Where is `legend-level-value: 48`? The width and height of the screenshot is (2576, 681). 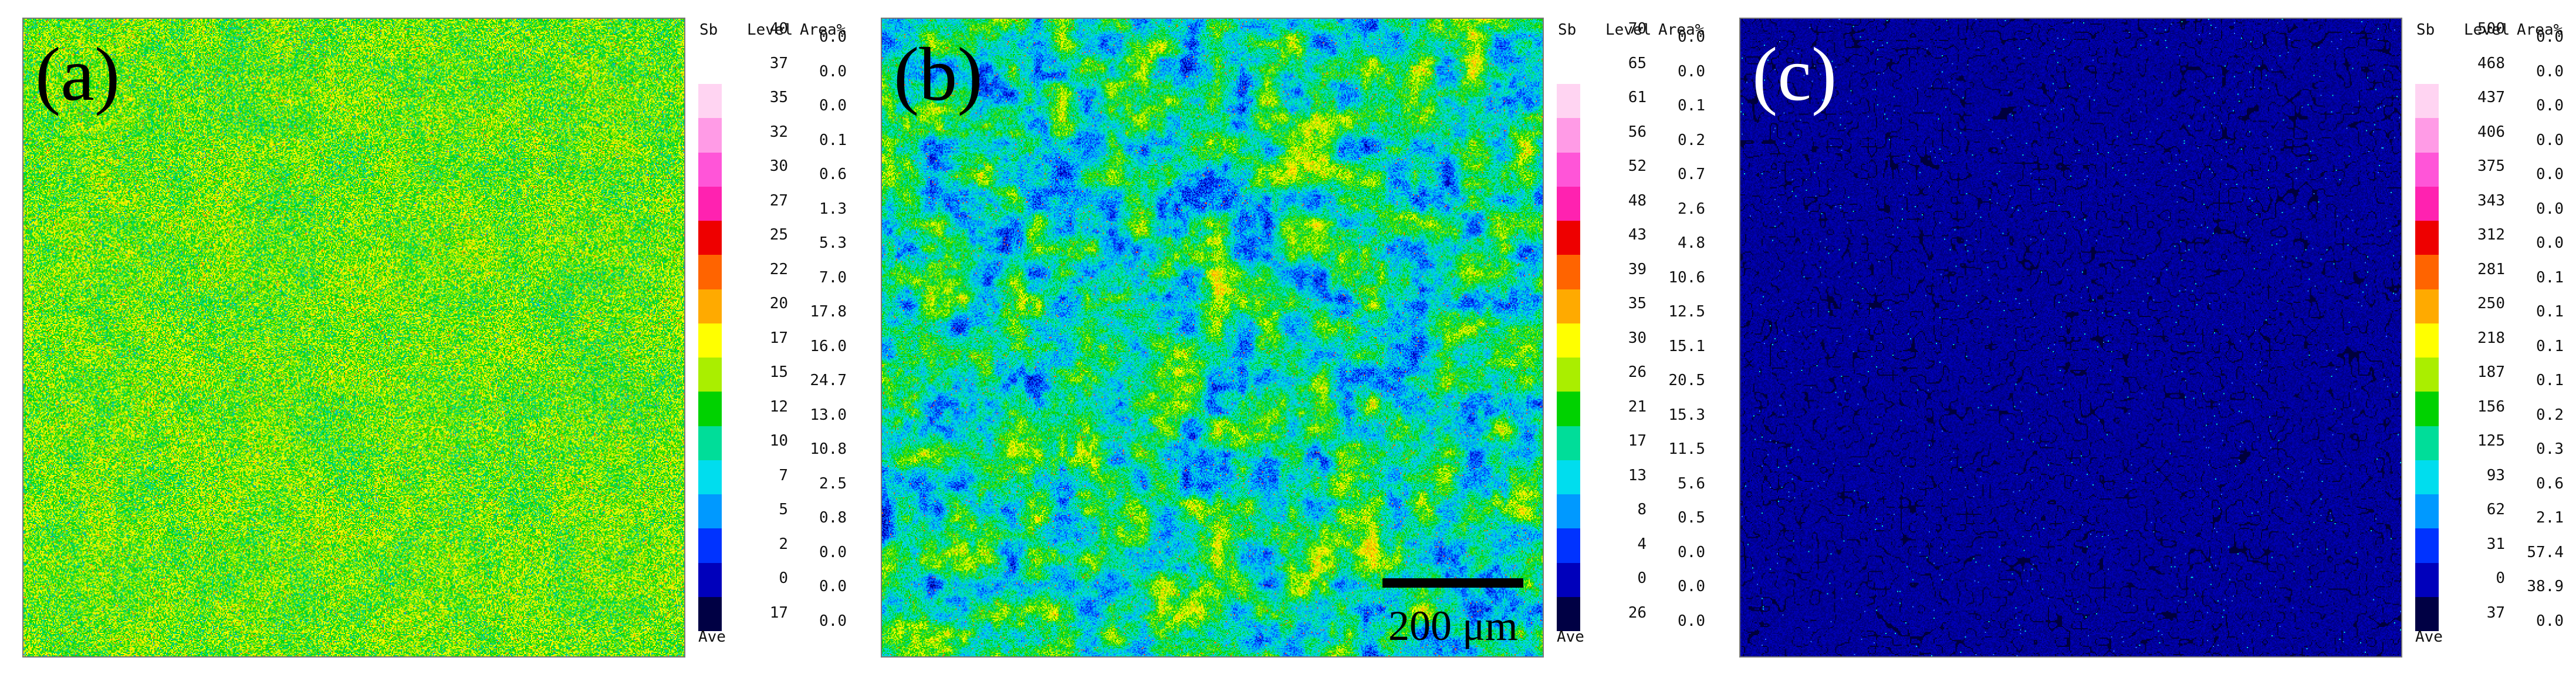
legend-level-value: 48 is located at coordinates (1637, 200).